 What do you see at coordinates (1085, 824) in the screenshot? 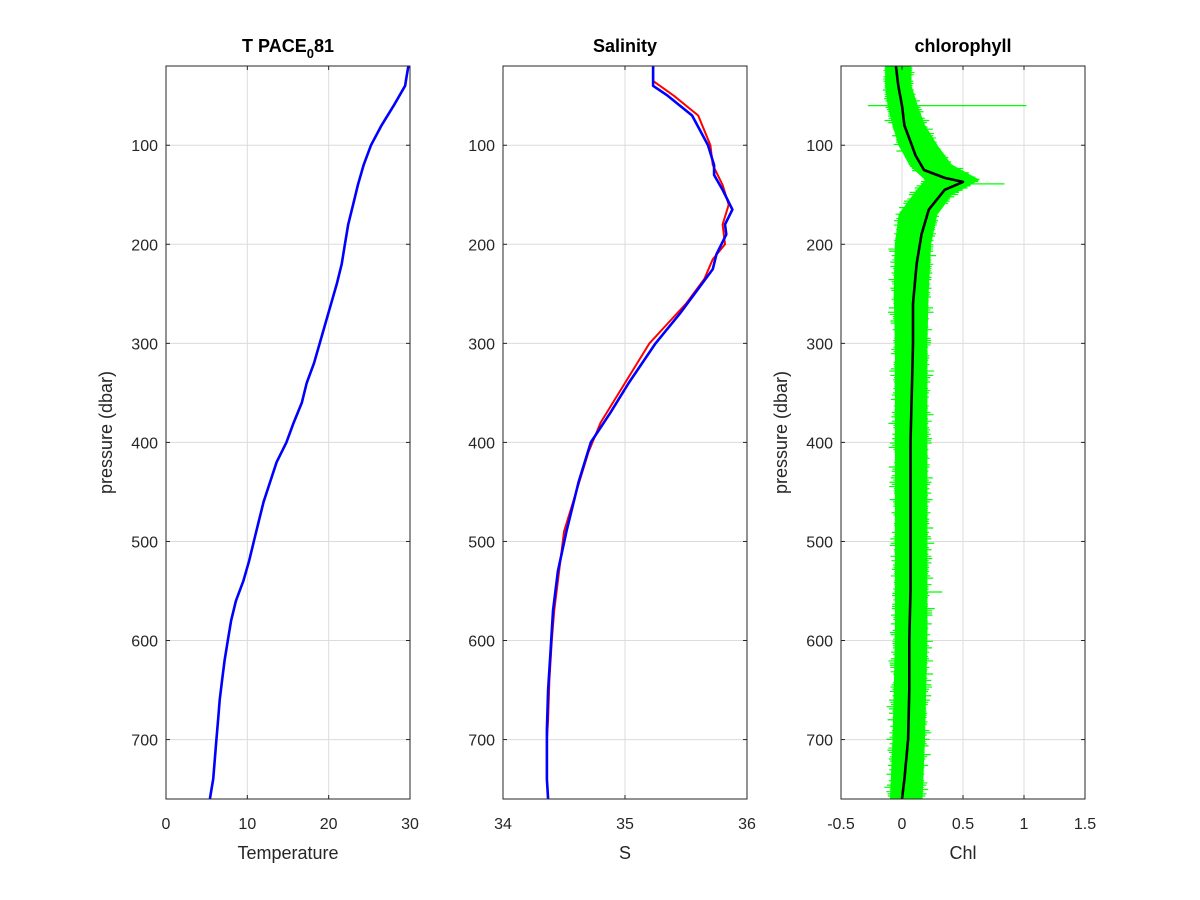
I see `x-tick-label: 1.5` at bounding box center [1085, 824].